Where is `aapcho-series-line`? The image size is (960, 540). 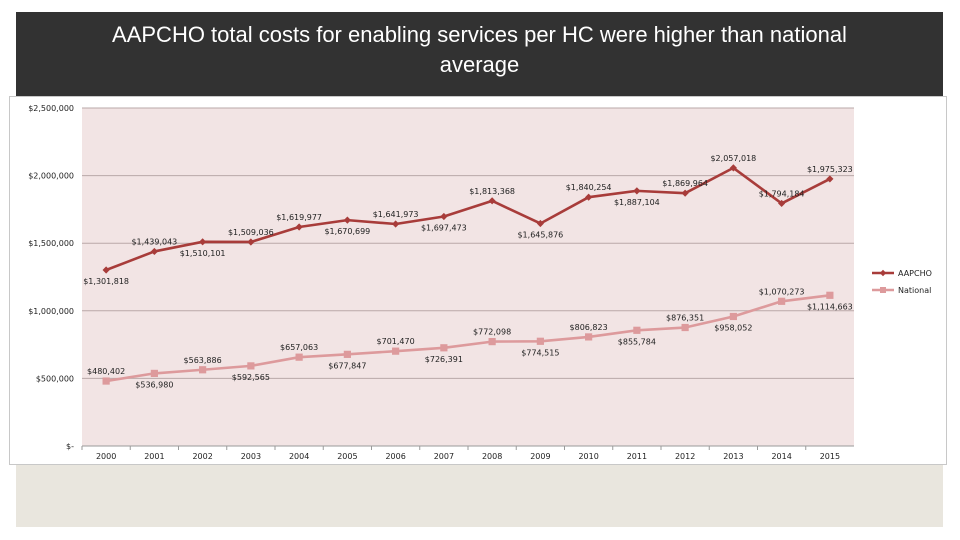 aapcho-series-line is located at coordinates (468, 219).